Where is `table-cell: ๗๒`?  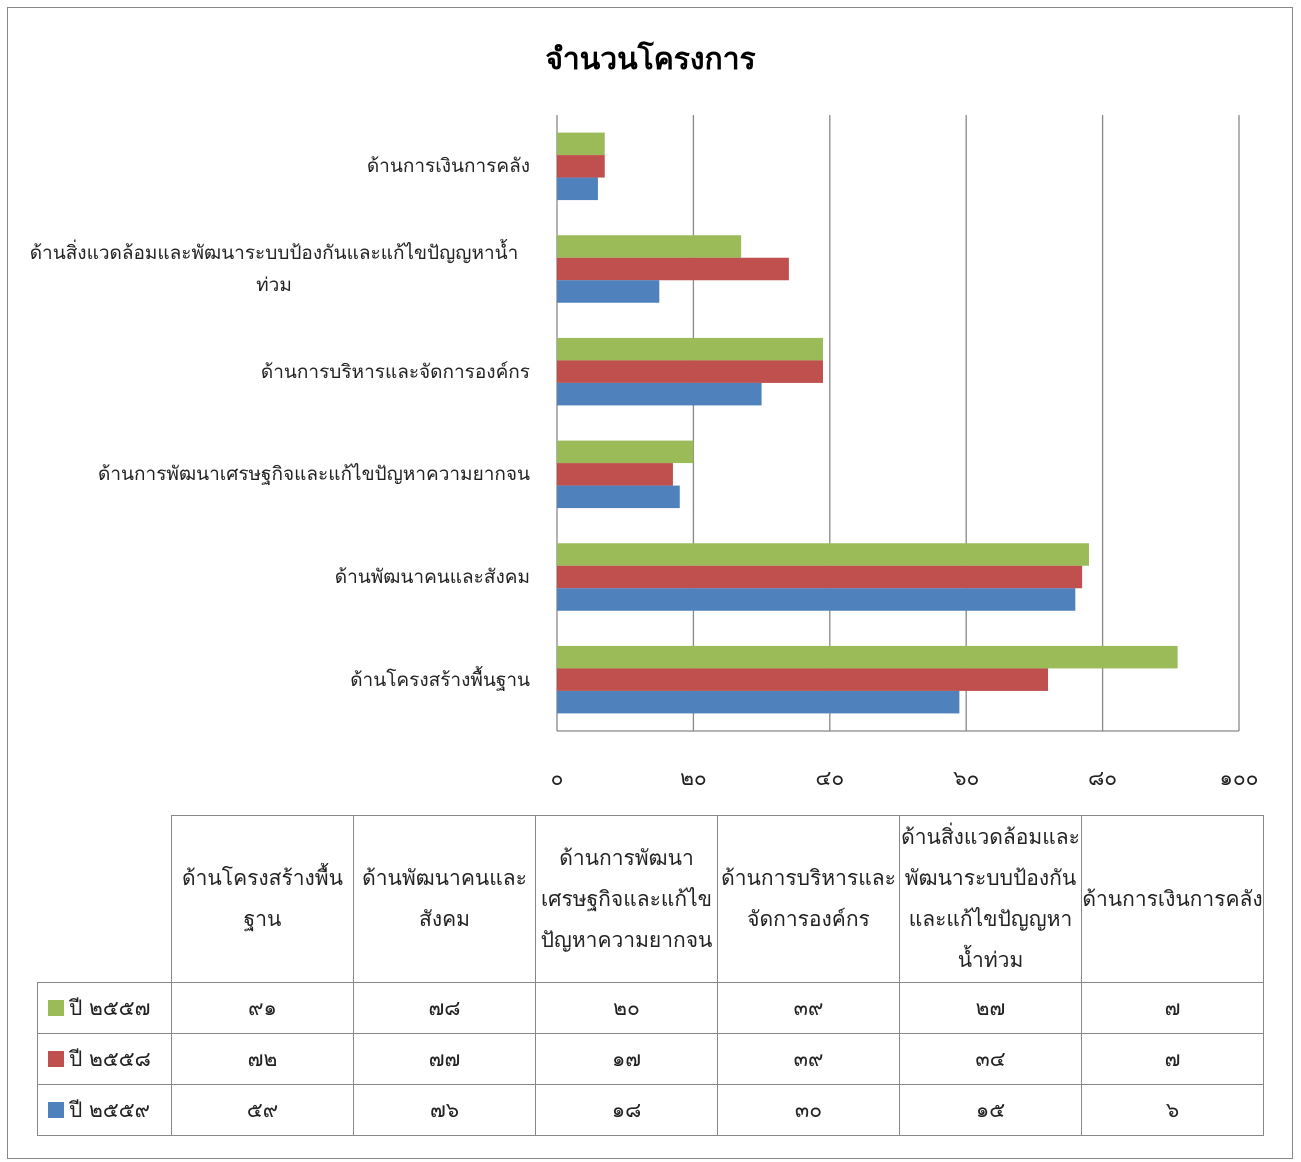 table-cell: ๗๒ is located at coordinates (262, 1059).